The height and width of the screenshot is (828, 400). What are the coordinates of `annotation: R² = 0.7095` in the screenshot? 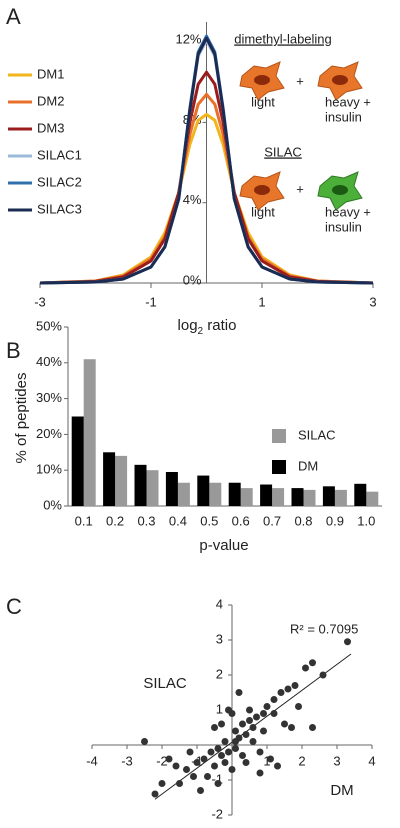 It's located at (324, 628).